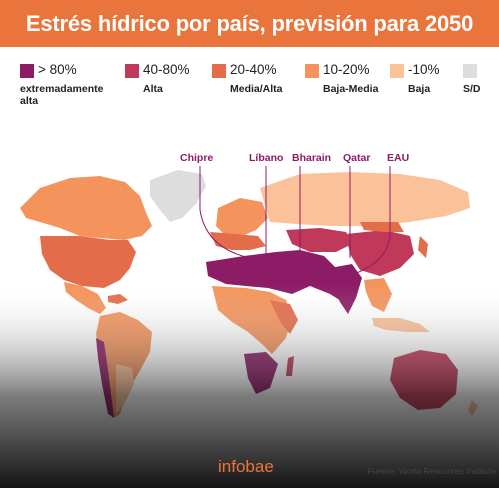 The width and height of the screenshot is (499, 493). I want to click on legend-label: Baja, so click(419, 89).